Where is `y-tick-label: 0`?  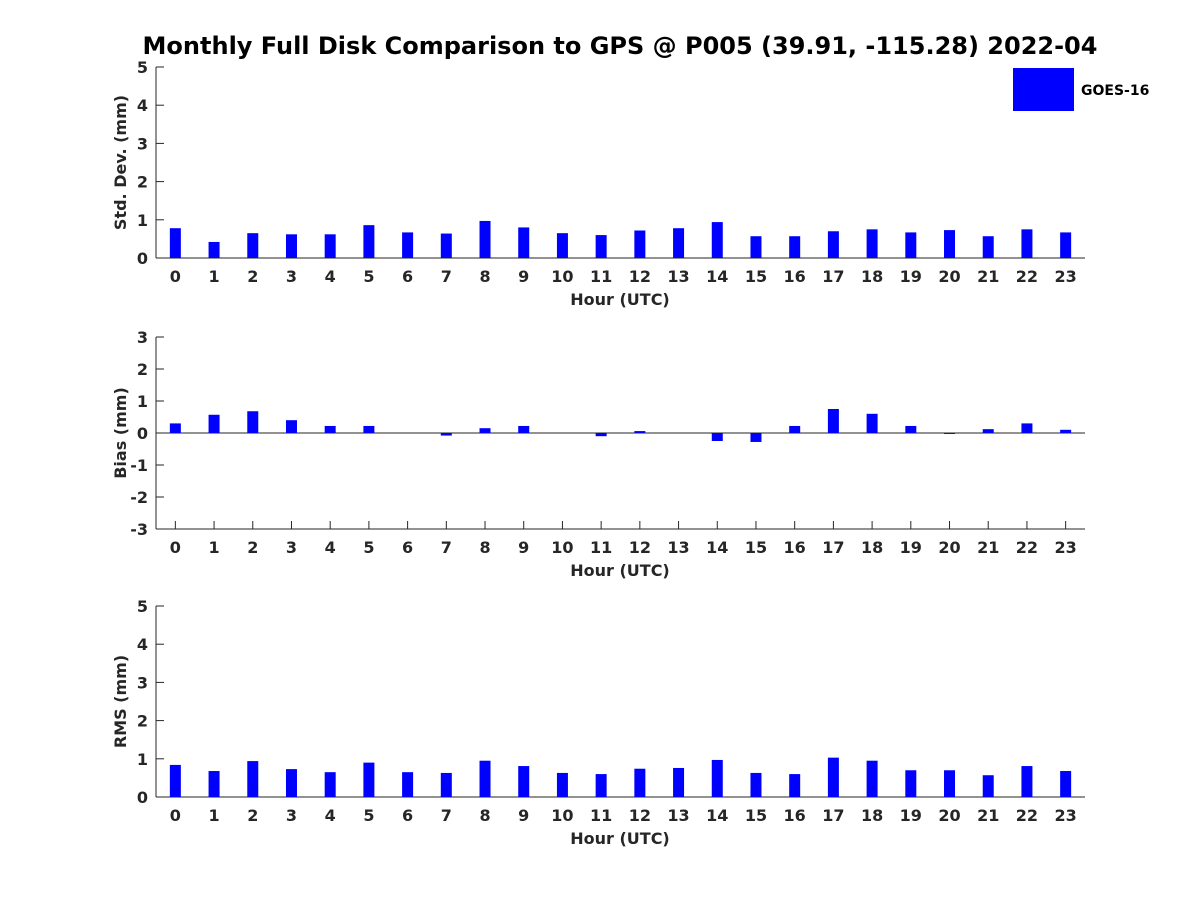 y-tick-label: 0 is located at coordinates (142, 258).